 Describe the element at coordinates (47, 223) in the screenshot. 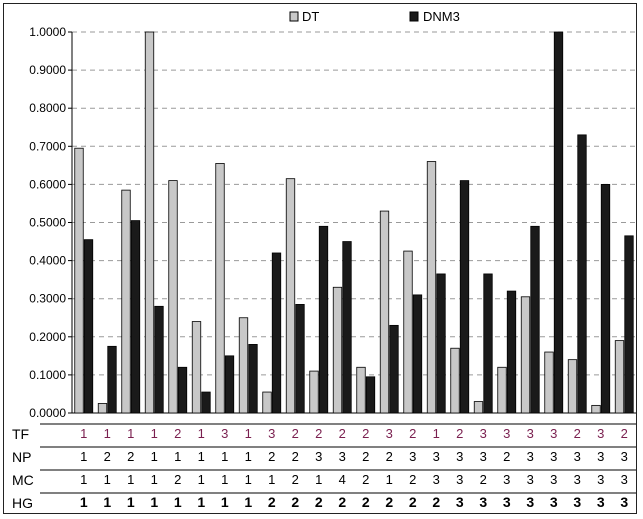

I see `y-tick-label: 0.5000` at that location.